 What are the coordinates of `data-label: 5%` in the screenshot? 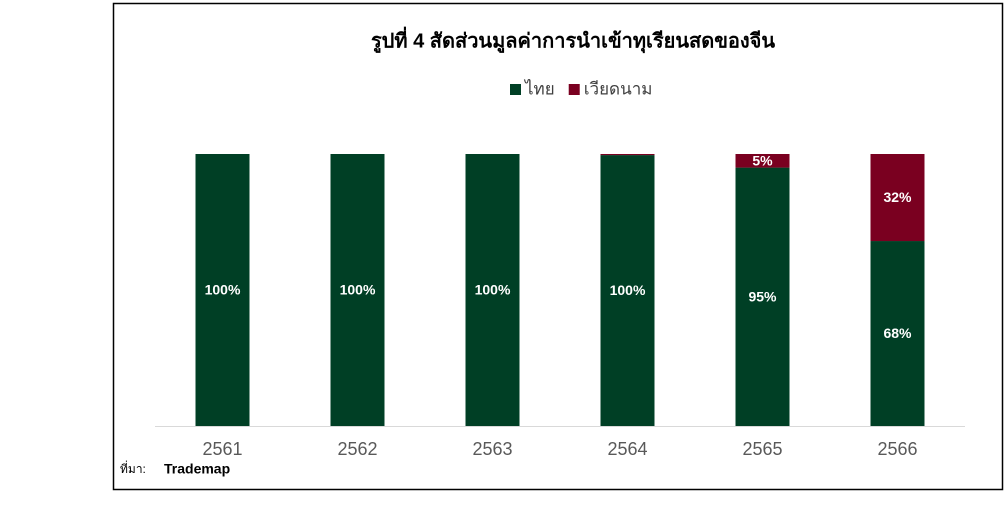 It's located at (762, 161).